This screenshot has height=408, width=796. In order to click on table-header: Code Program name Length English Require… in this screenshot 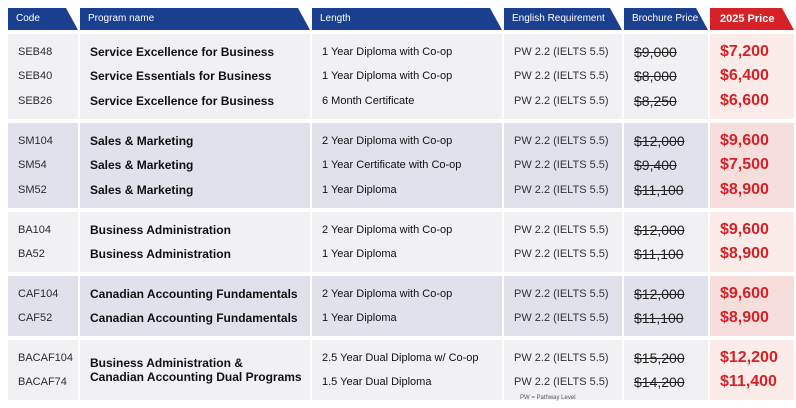, I will do `click(401, 19)`.